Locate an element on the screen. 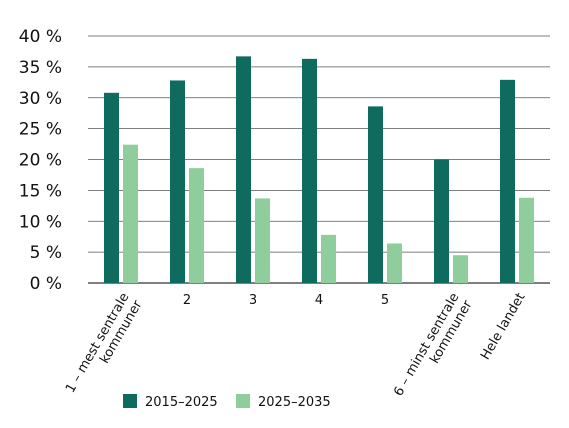  bar-series2-cat7 is located at coordinates (526, 240).